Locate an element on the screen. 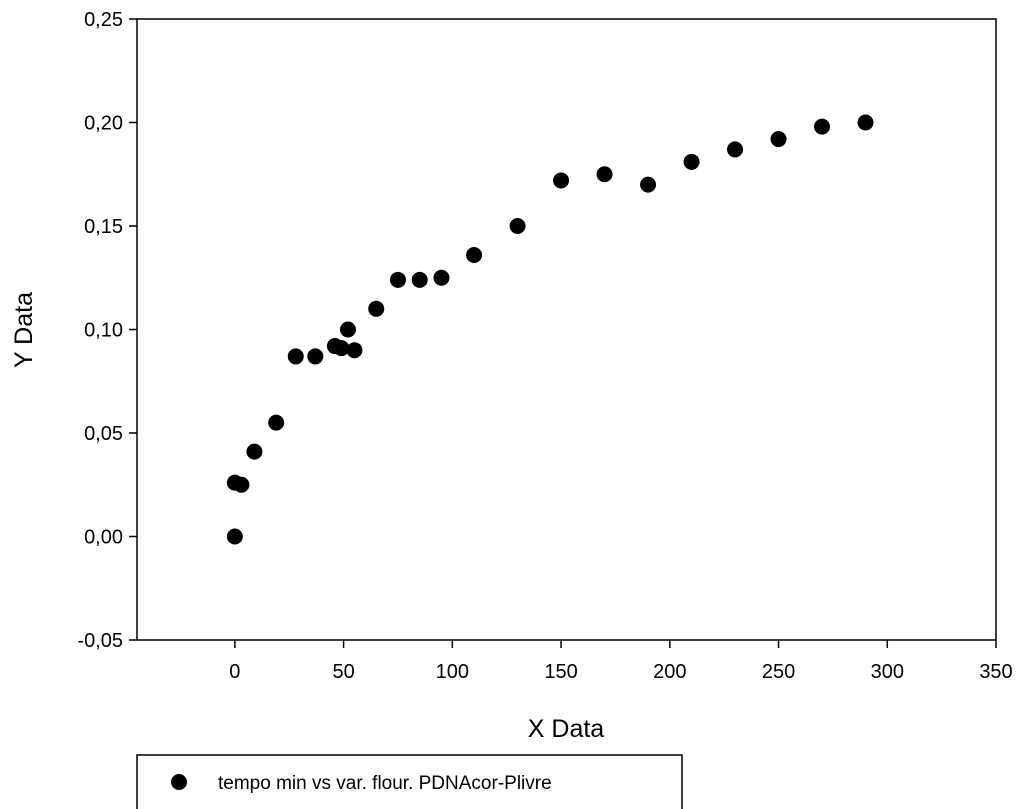  x-tick-label: 50 is located at coordinates (343, 672).